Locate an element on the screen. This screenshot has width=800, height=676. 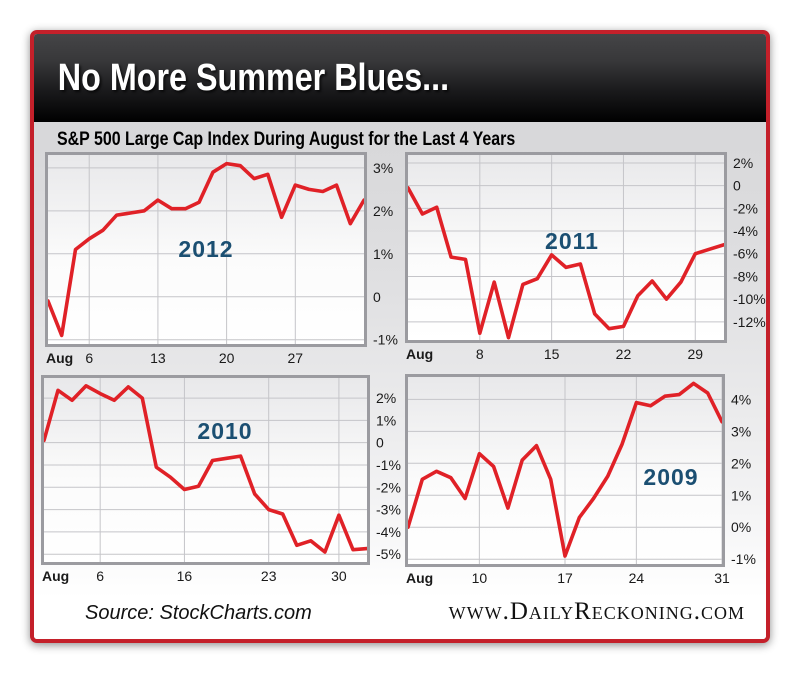
chart-2009: 2009 4% 3% 2% 1% 0% -1% Aug 10 17 24 31 is located at coordinates (584, 481).